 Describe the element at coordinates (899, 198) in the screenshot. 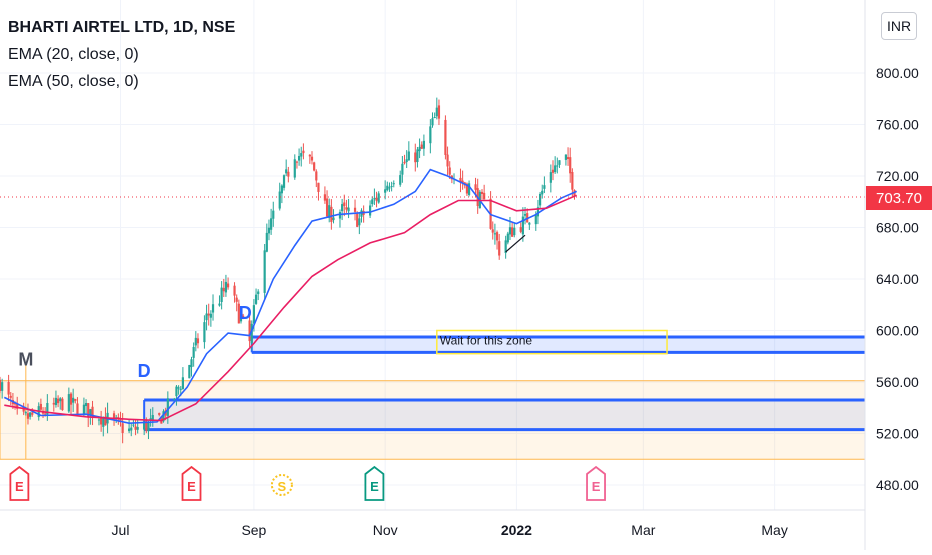

I see `last-price-tag: 703.70` at that location.